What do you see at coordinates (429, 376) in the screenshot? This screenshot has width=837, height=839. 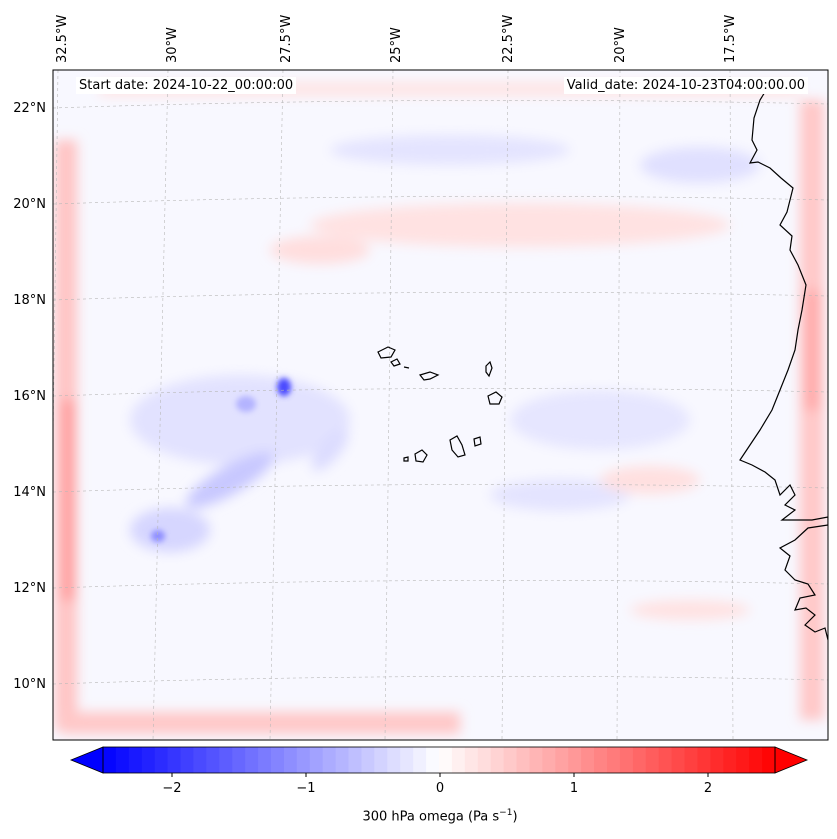 I see `island-sao-nicolau` at bounding box center [429, 376].